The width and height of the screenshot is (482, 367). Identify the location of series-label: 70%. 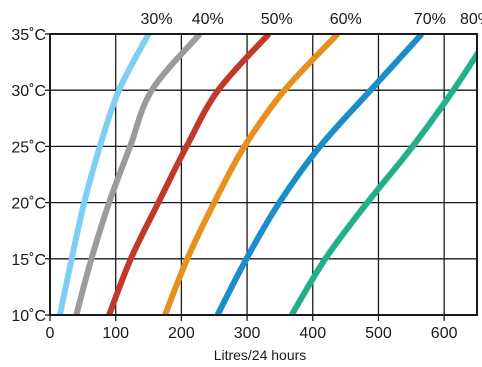
(430, 19).